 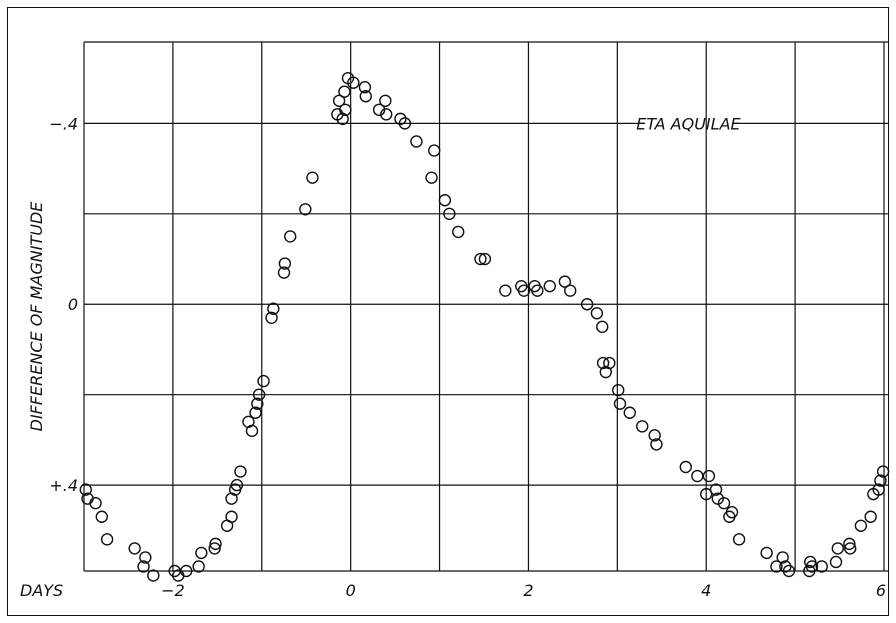 I want to click on y-axis-label: DIFFERENCE OF MAGNITUDE, so click(x=36, y=316).